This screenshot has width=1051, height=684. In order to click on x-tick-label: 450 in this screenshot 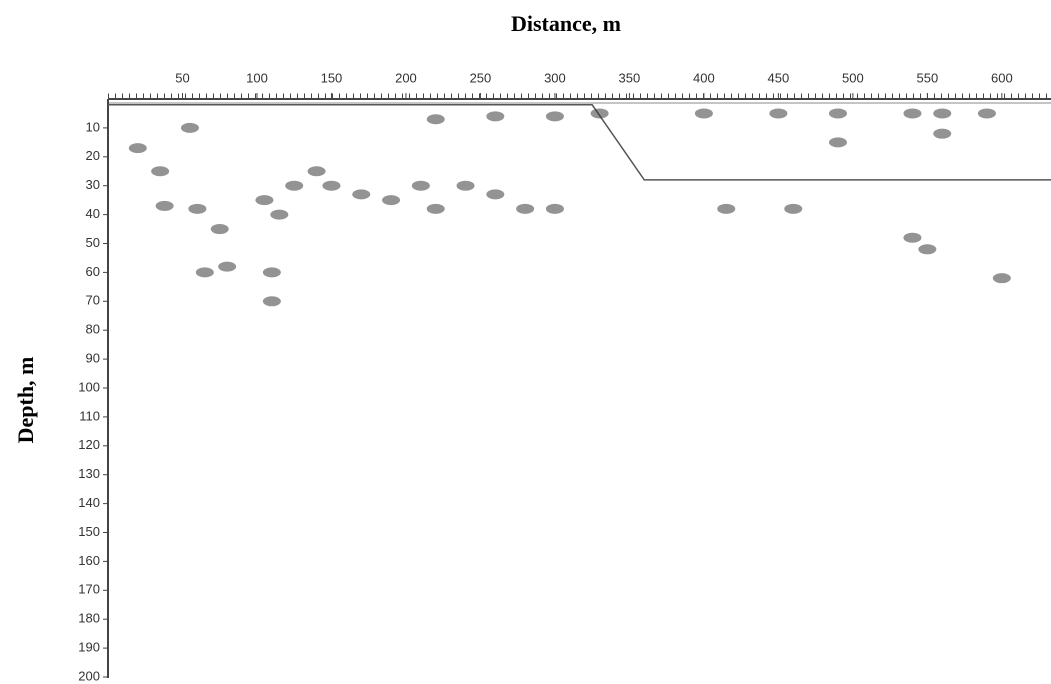, I will do `click(779, 77)`.